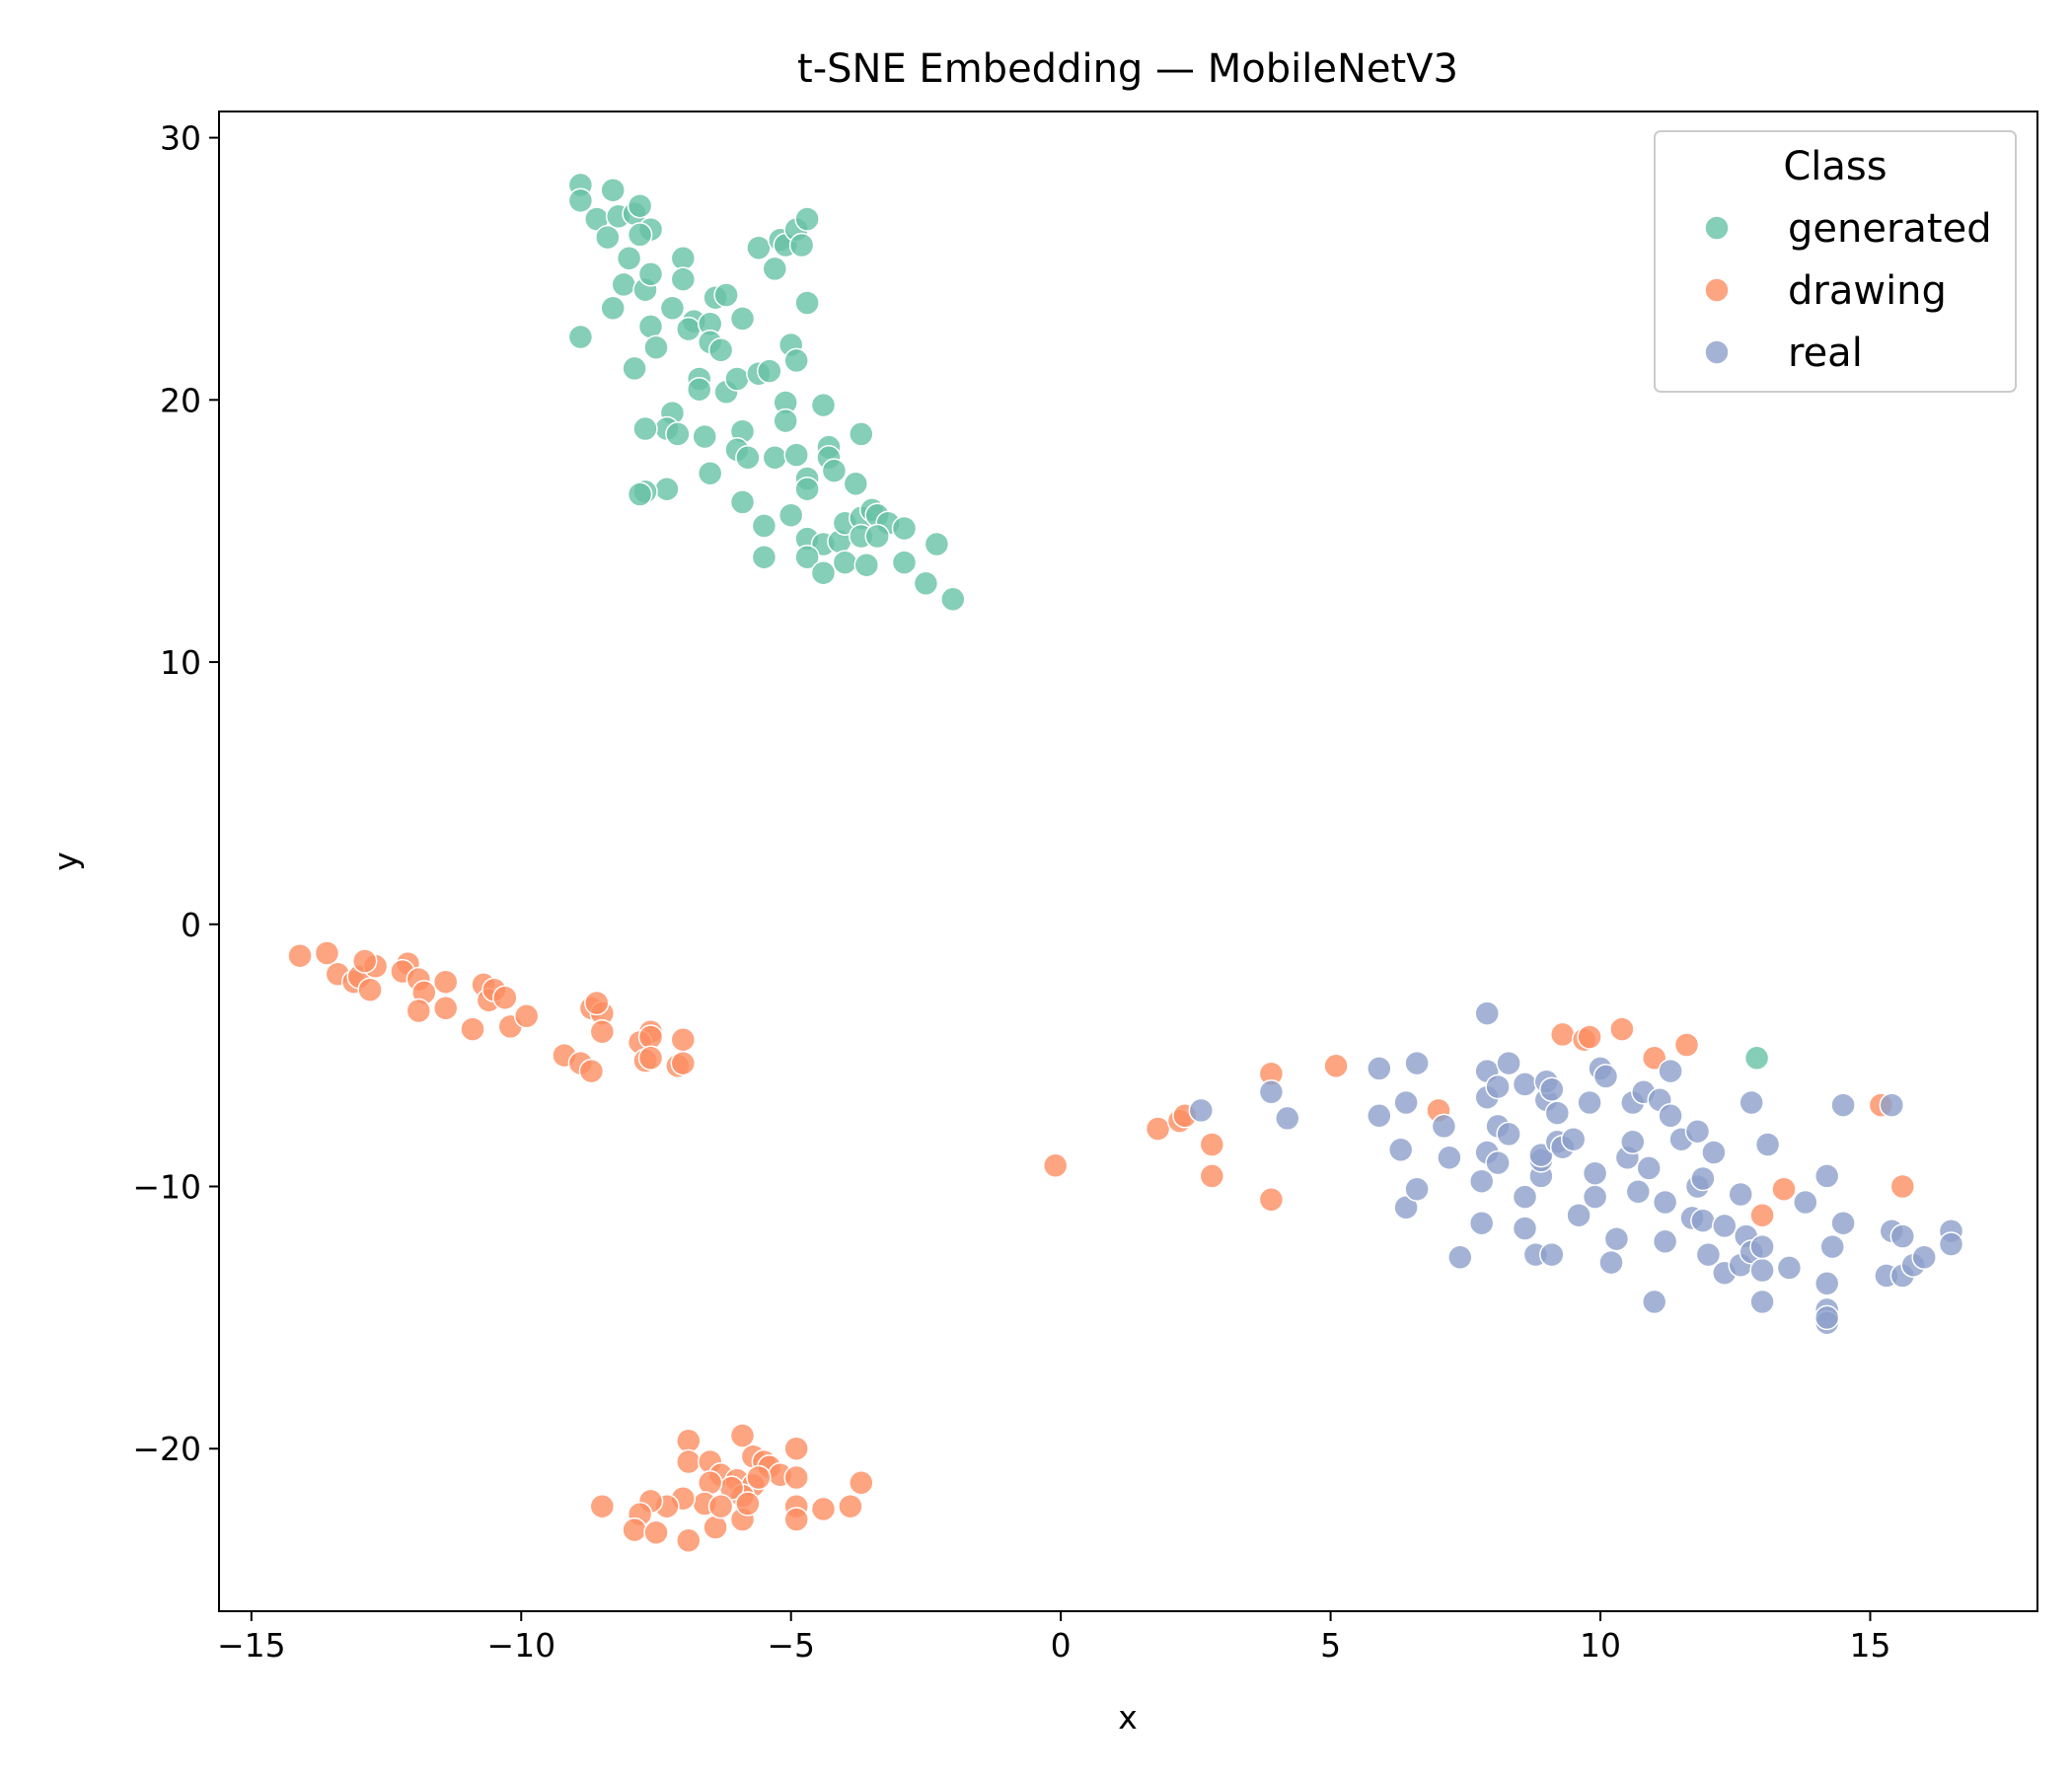  Describe the element at coordinates (166, 1187) in the screenshot. I see `y-tick-label-1: −10` at that location.